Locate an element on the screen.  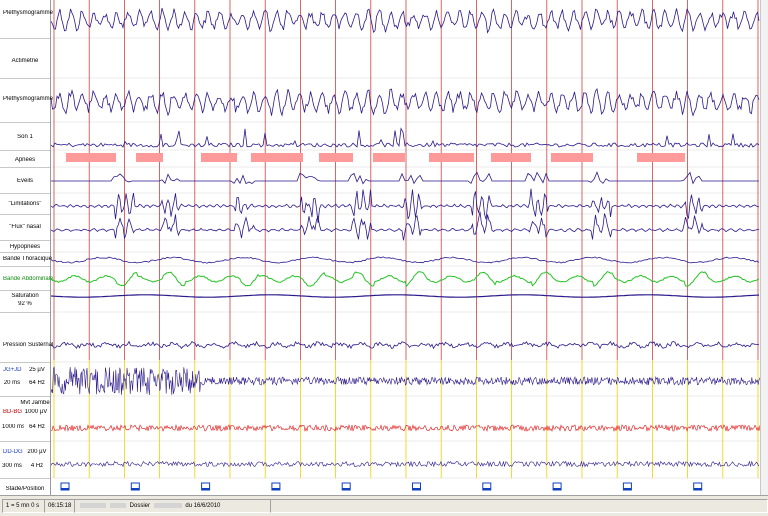
channel-label-apnees: Apnées is located at coordinates (25, 160).